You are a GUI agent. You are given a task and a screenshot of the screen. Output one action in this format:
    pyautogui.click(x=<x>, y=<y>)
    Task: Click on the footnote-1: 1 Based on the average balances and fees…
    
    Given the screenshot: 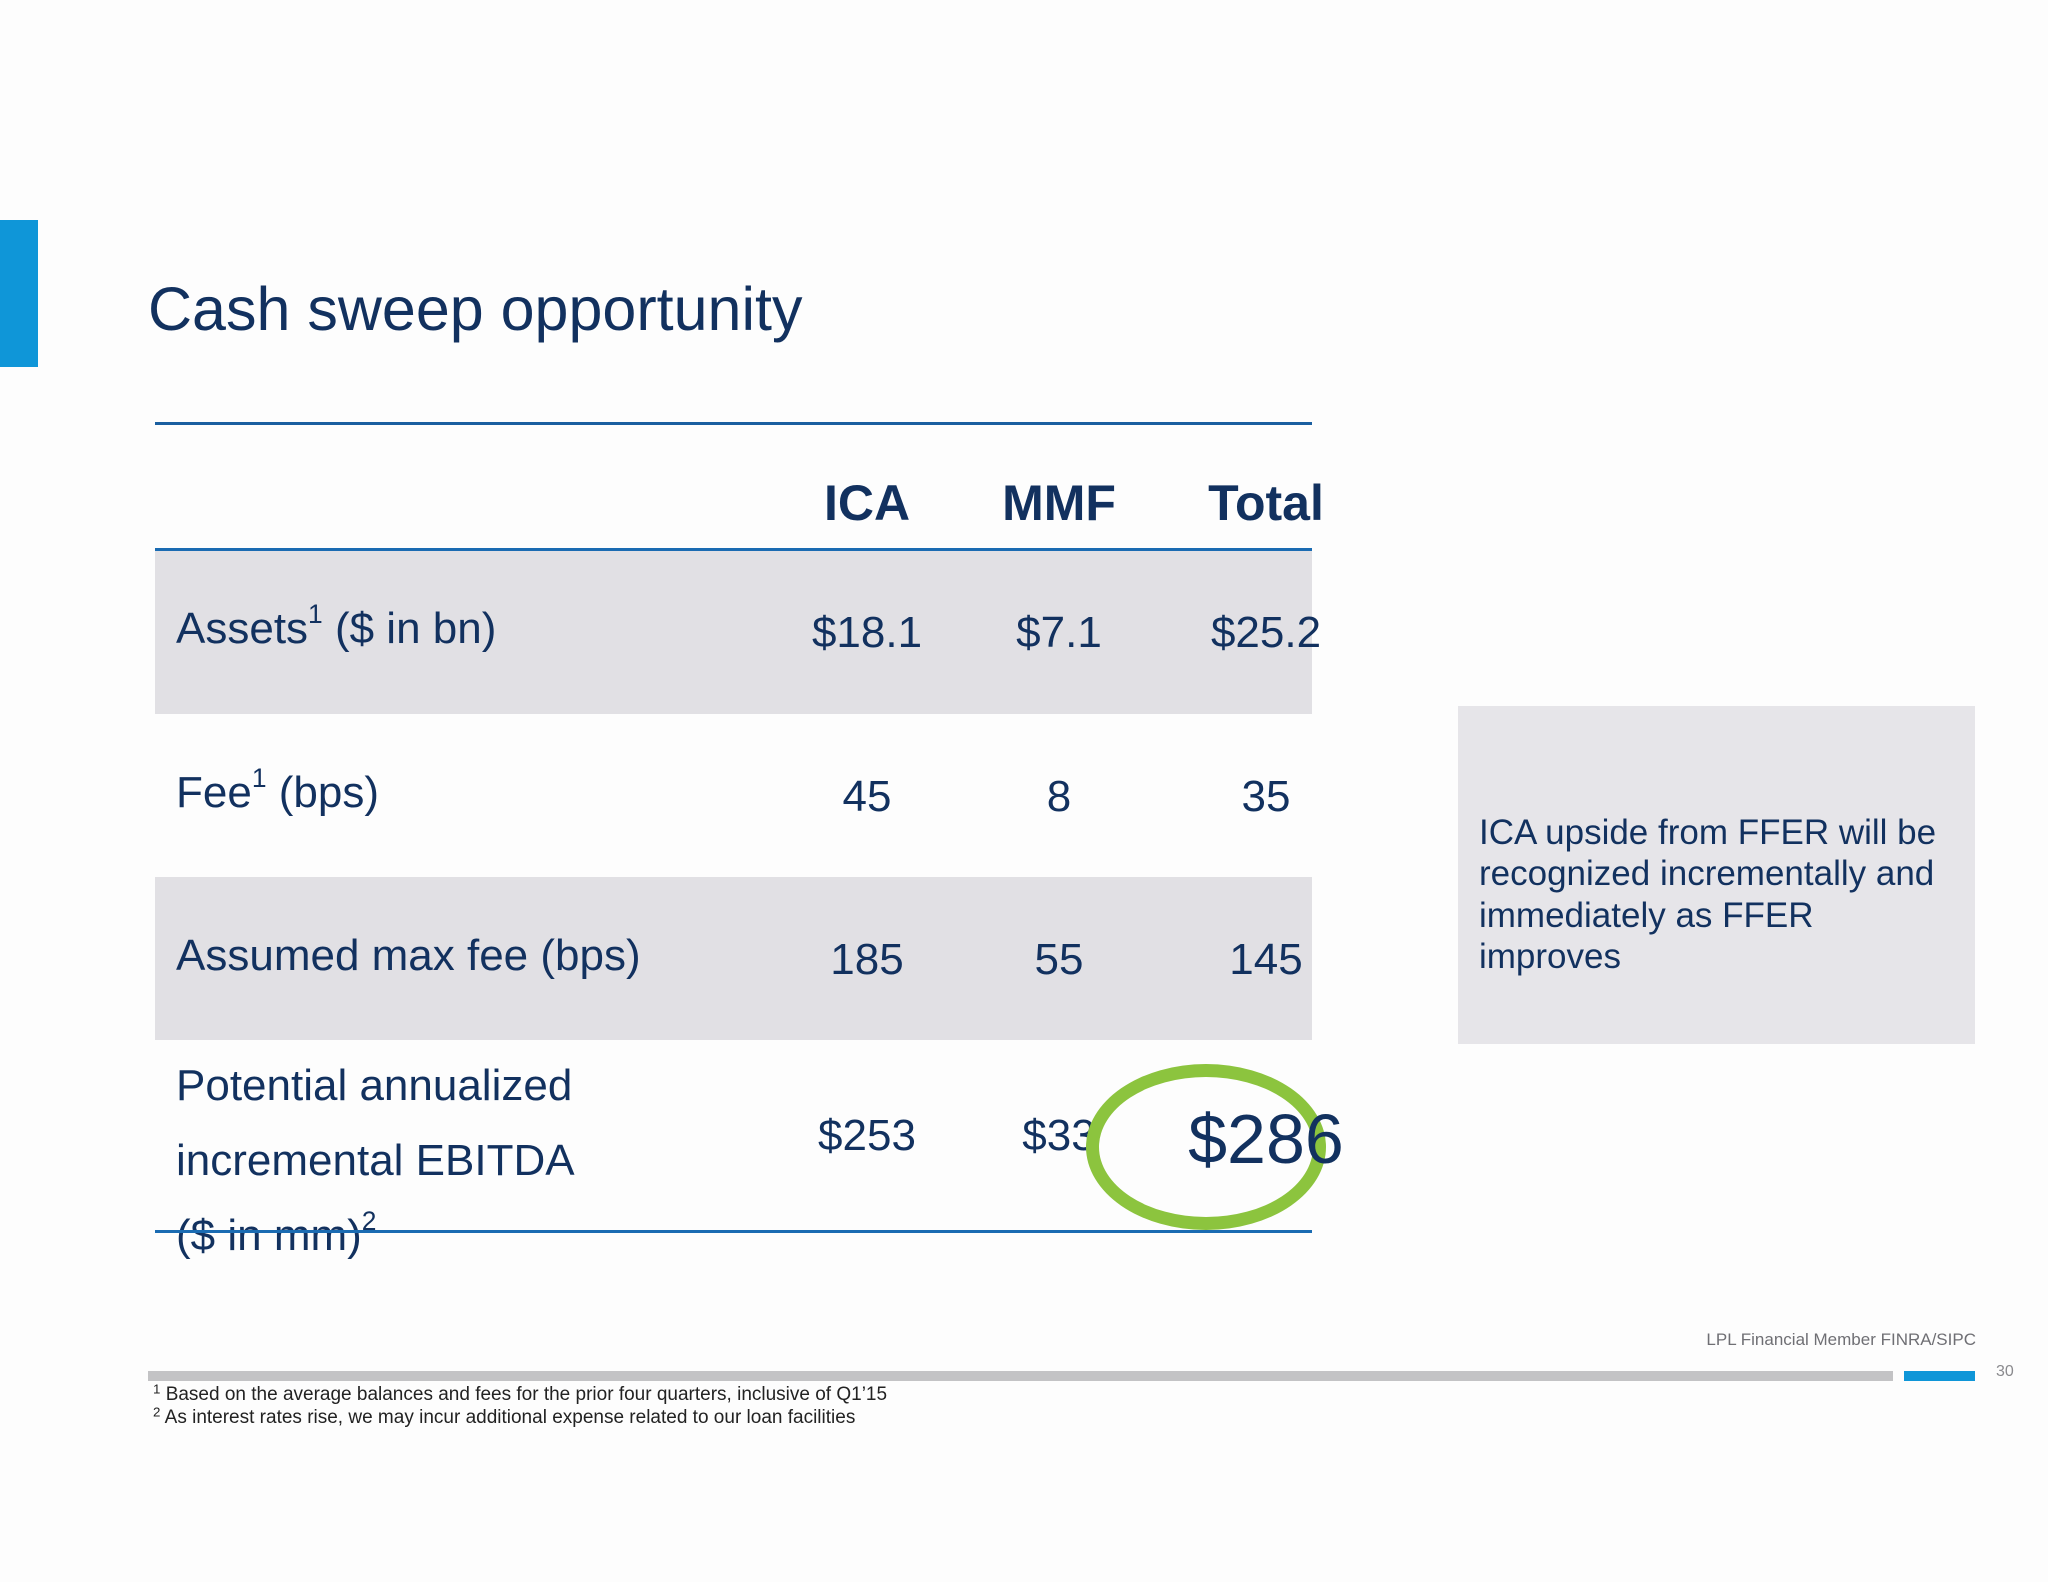 What is the action you would take?
    pyautogui.click(x=520, y=1393)
    